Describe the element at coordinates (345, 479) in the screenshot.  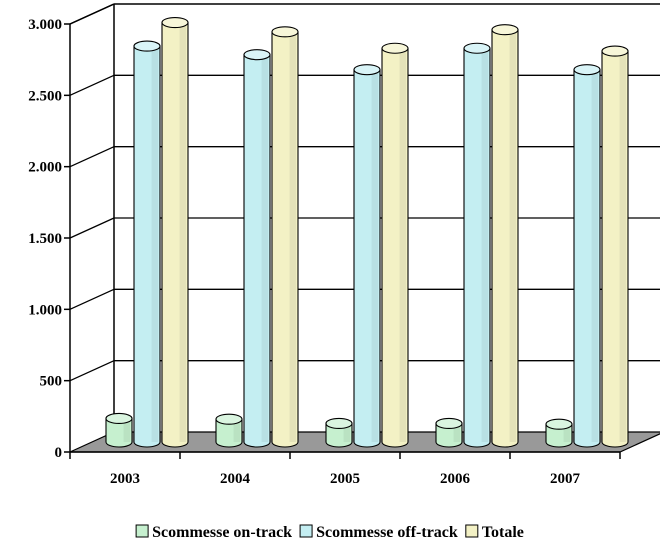
I see `x-tick-label: 2005` at that location.